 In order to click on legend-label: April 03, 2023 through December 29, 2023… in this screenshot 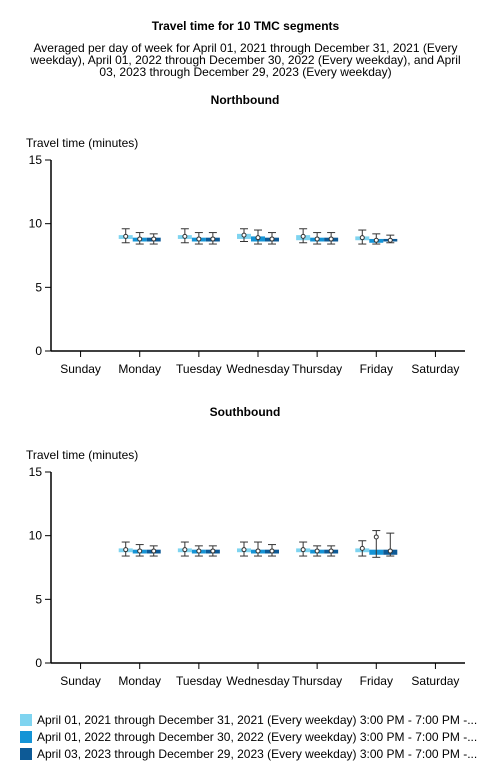, I will do `click(257, 753)`.